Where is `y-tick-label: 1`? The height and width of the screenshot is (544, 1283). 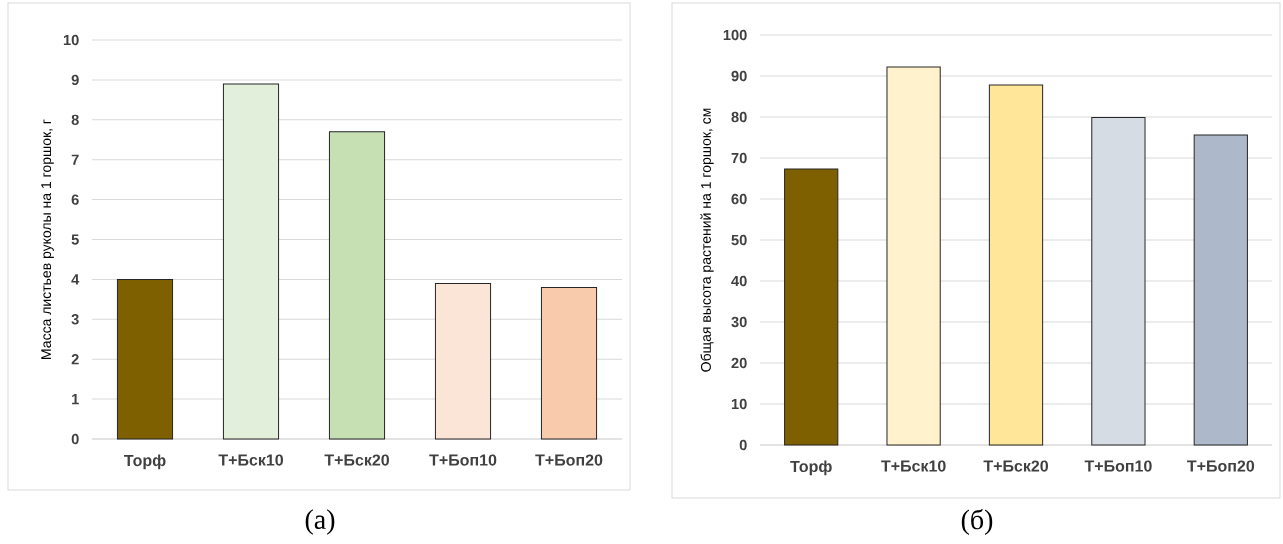
y-tick-label: 1 is located at coordinates (75, 399).